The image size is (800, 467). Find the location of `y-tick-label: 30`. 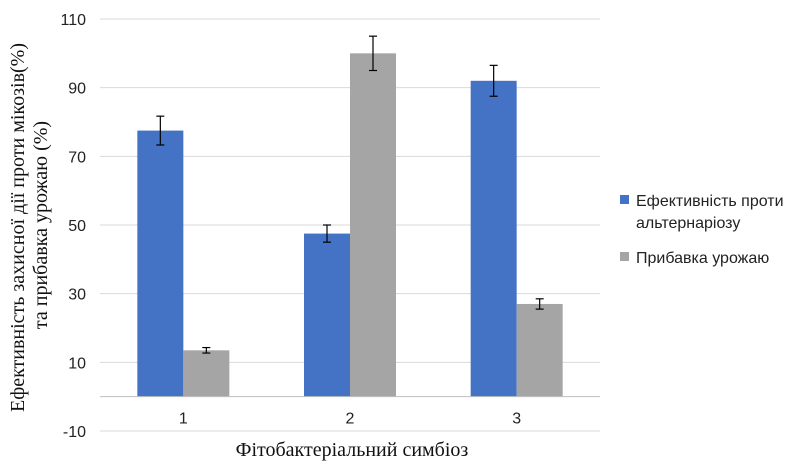

y-tick-label: 30 is located at coordinates (77, 295).